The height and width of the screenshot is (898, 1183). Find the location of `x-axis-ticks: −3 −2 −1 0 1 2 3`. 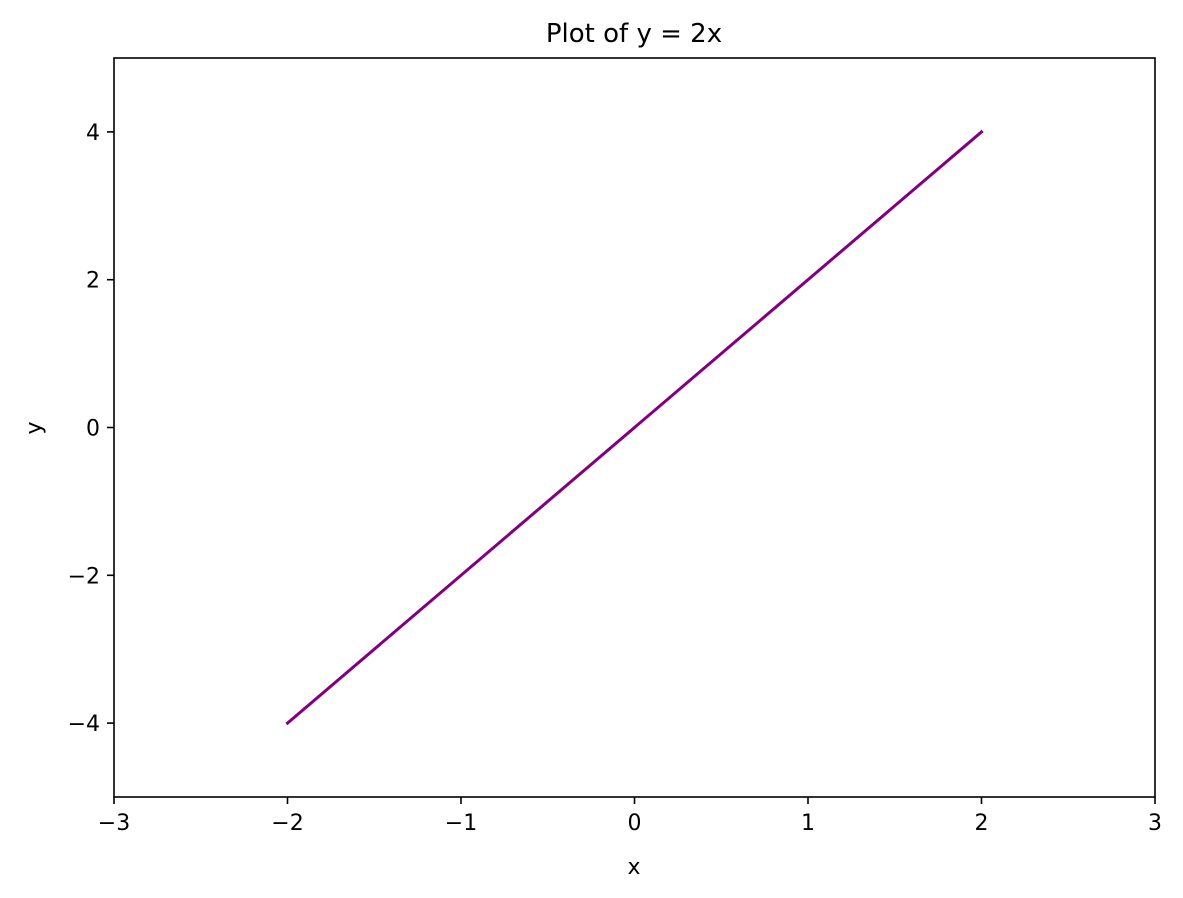

x-axis-ticks: −3 −2 −1 0 1 2 3 is located at coordinates (630, 816).